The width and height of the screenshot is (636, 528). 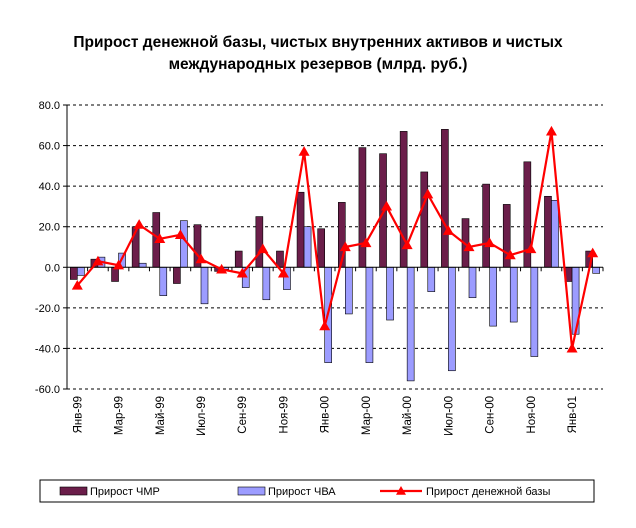 What do you see at coordinates (367, 415) in the screenshot?
I see `x-tick-label: Мар-00` at bounding box center [367, 415].